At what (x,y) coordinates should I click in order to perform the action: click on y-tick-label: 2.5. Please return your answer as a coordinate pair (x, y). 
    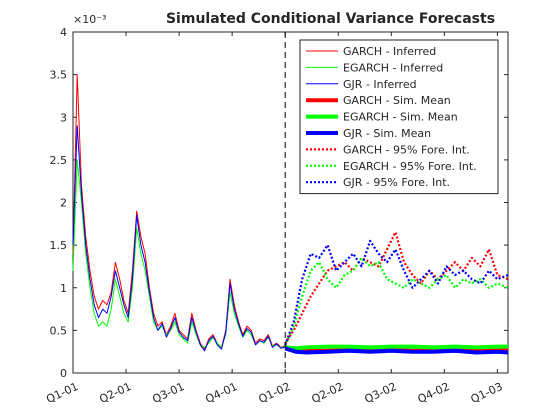
    Looking at the image, I should click on (59, 160).